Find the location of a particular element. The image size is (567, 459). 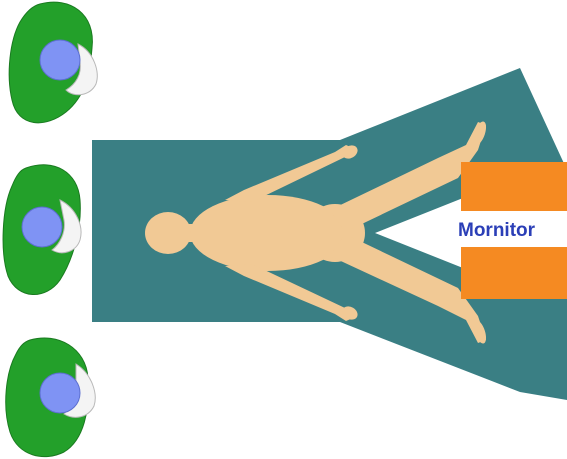

staff-bottom is located at coordinates (50, 397).